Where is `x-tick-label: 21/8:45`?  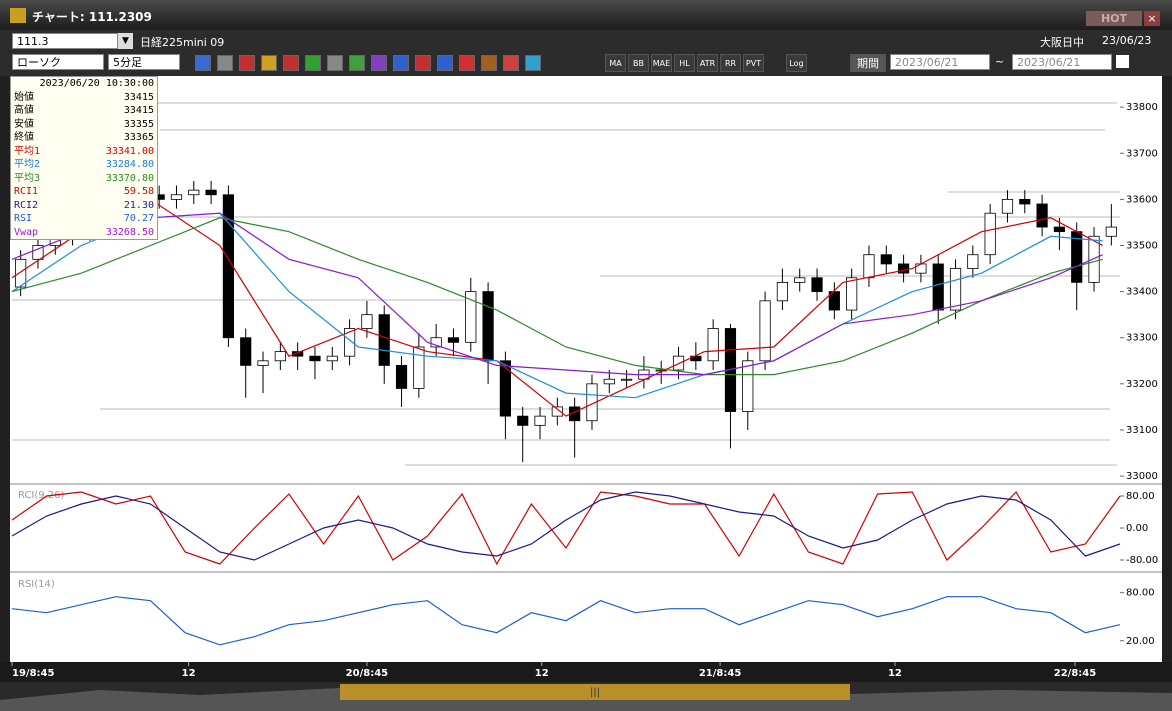 x-tick-label: 21/8:45 is located at coordinates (720, 673).